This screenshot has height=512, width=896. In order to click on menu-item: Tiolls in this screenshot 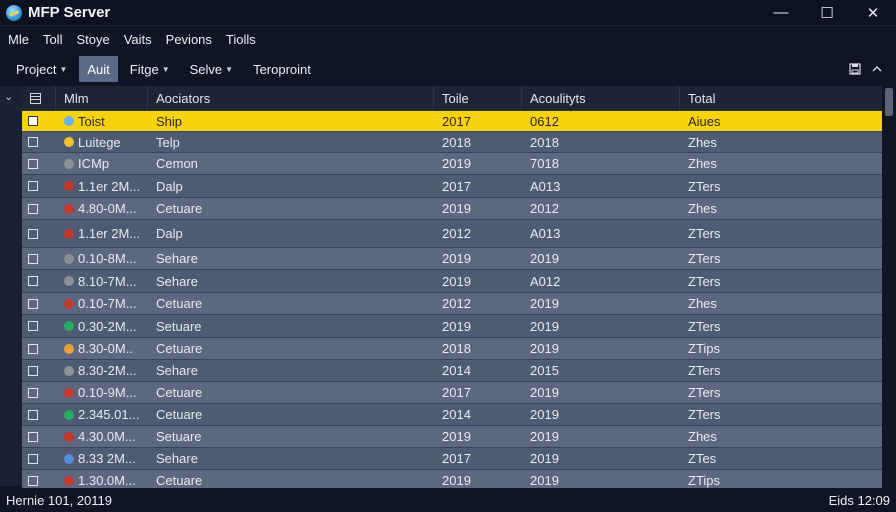, I will do `click(240, 39)`.